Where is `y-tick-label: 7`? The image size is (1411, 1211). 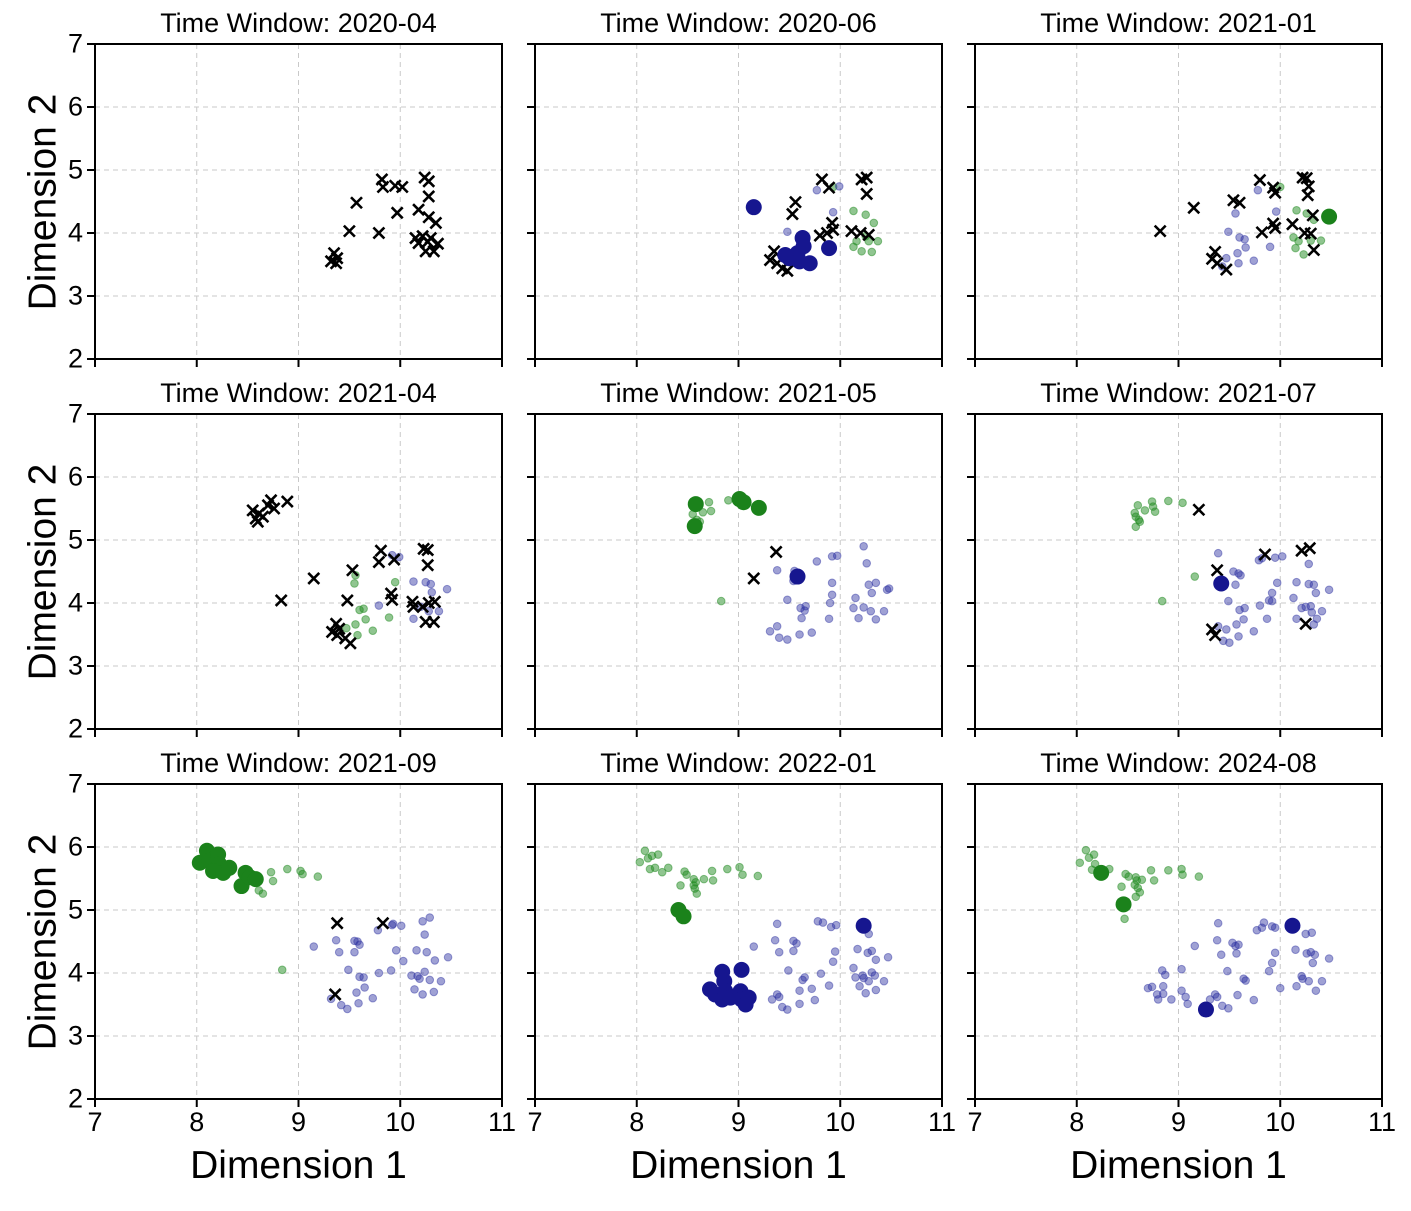 y-tick-label: 7 is located at coordinates (75, 783).